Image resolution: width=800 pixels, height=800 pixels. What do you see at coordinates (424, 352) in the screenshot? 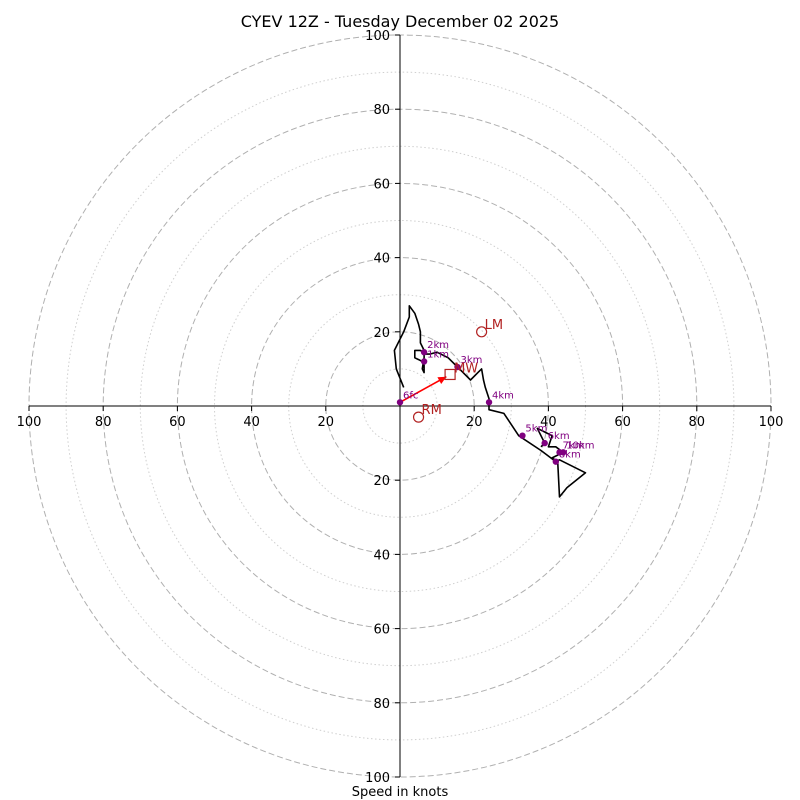
I see `height-marker-2km` at bounding box center [424, 352].